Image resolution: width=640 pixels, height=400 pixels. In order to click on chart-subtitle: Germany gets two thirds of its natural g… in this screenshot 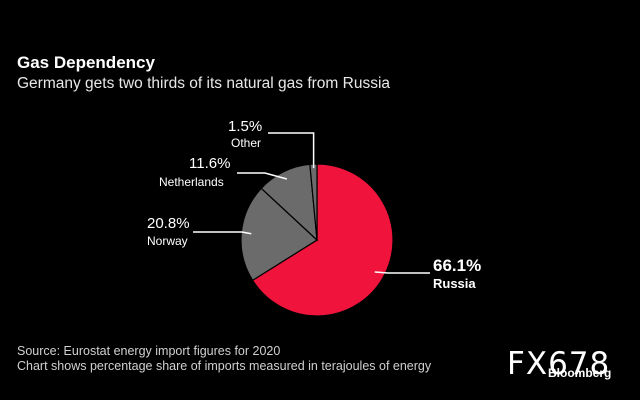, I will do `click(204, 83)`.